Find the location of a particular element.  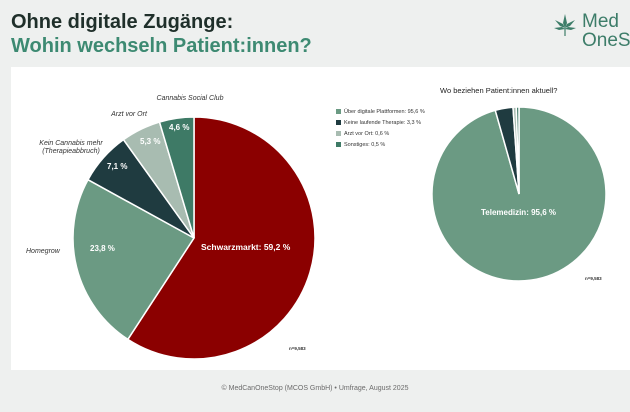

legend-item: Arzt vor Ort: 0,6 % is located at coordinates (380, 133).